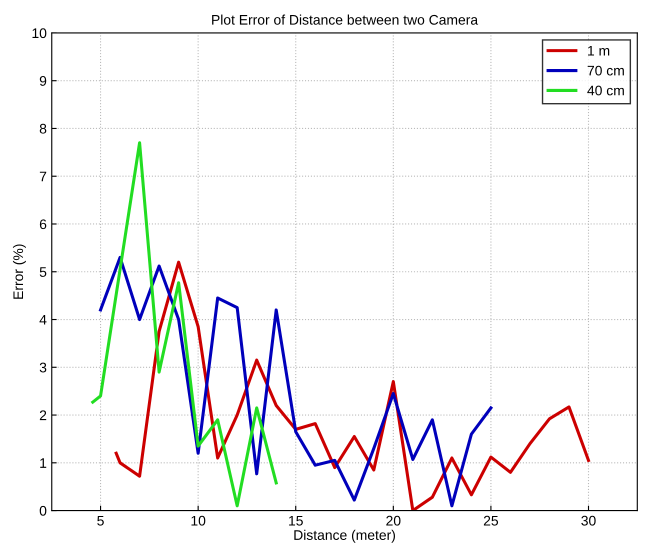 This screenshot has width=647, height=549. Describe the element at coordinates (42, 319) in the screenshot. I see `y-tick-label: 4` at that location.